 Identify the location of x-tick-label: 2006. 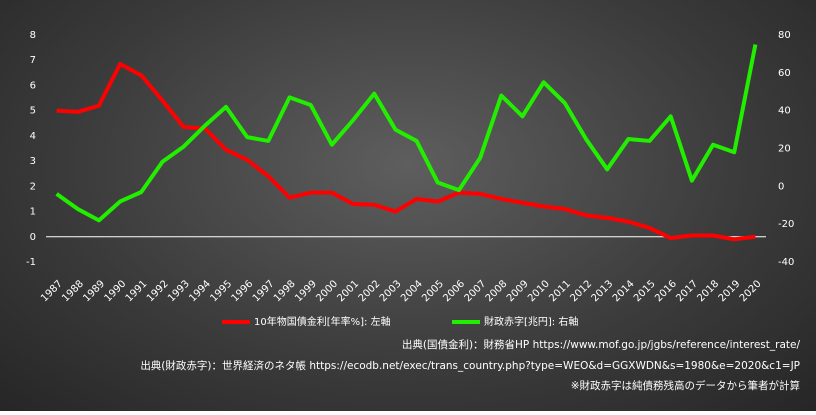
(454, 291).